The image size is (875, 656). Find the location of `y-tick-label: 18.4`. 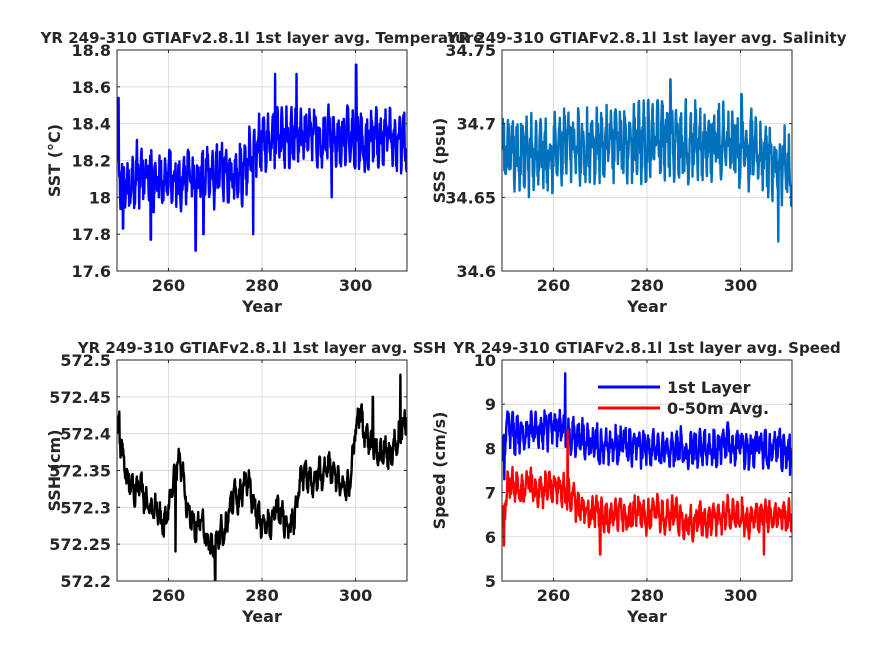

y-tick-label: 18.4 is located at coordinates (91, 124).